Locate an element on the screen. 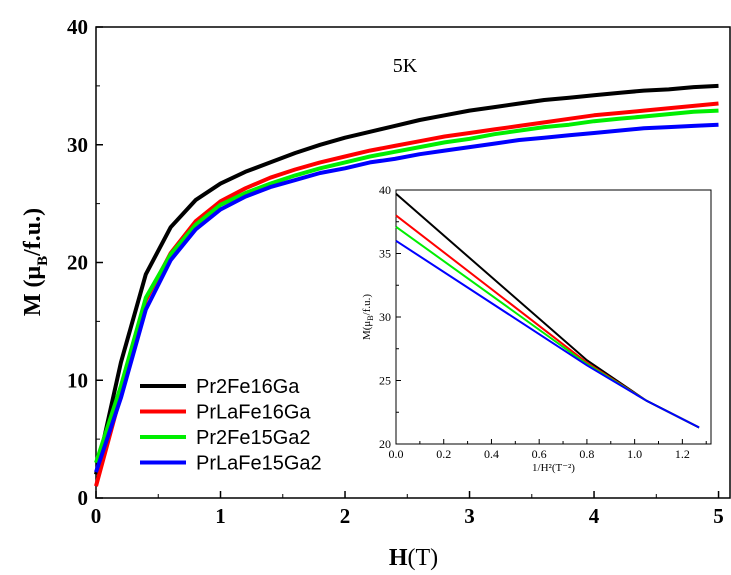 Image resolution: width=731 pixels, height=575 pixels. x-tick-label: 0 is located at coordinates (96, 516).